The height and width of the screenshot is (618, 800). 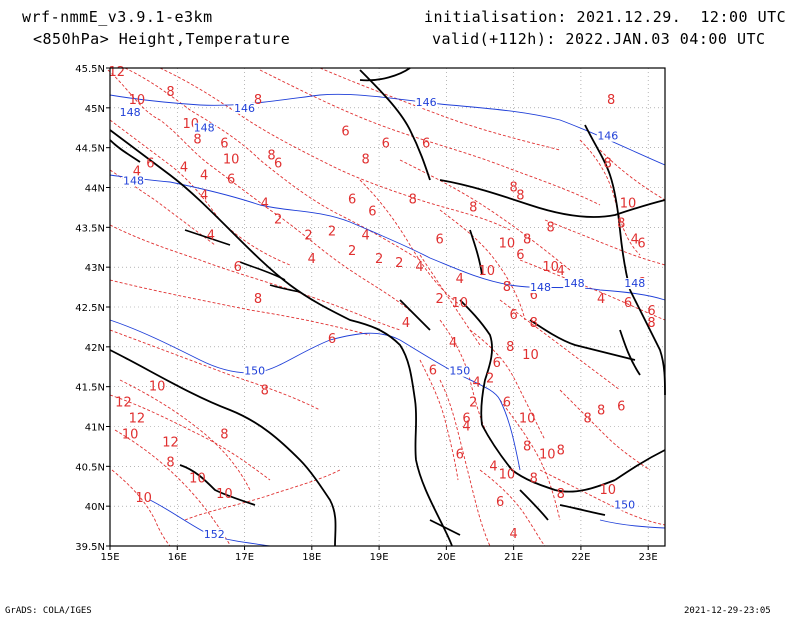 I want to click on lon-tick-label: 17E, so click(x=244, y=557).